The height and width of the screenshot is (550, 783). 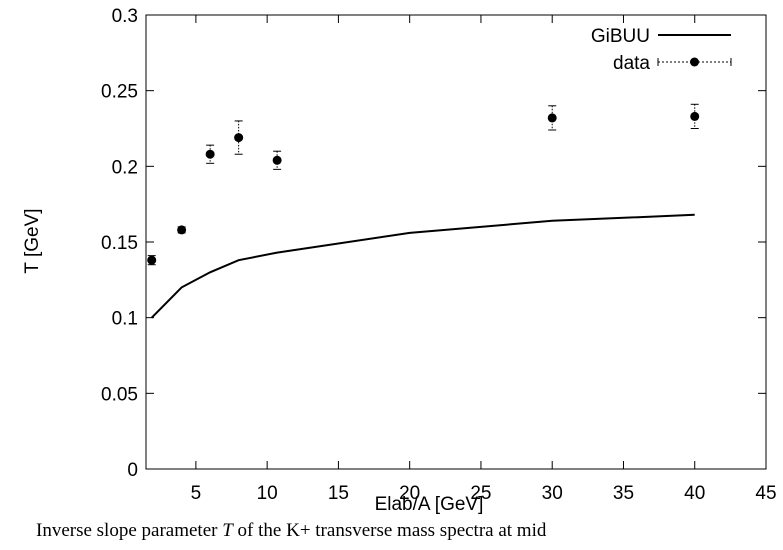 I want to click on x-axis-label: Elab/A [GeV], so click(x=429, y=504).